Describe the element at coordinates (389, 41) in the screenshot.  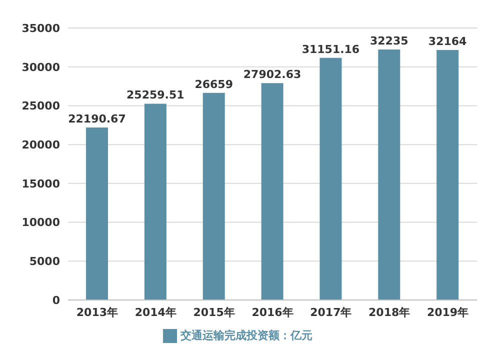
I see `data-label: 32235` at that location.